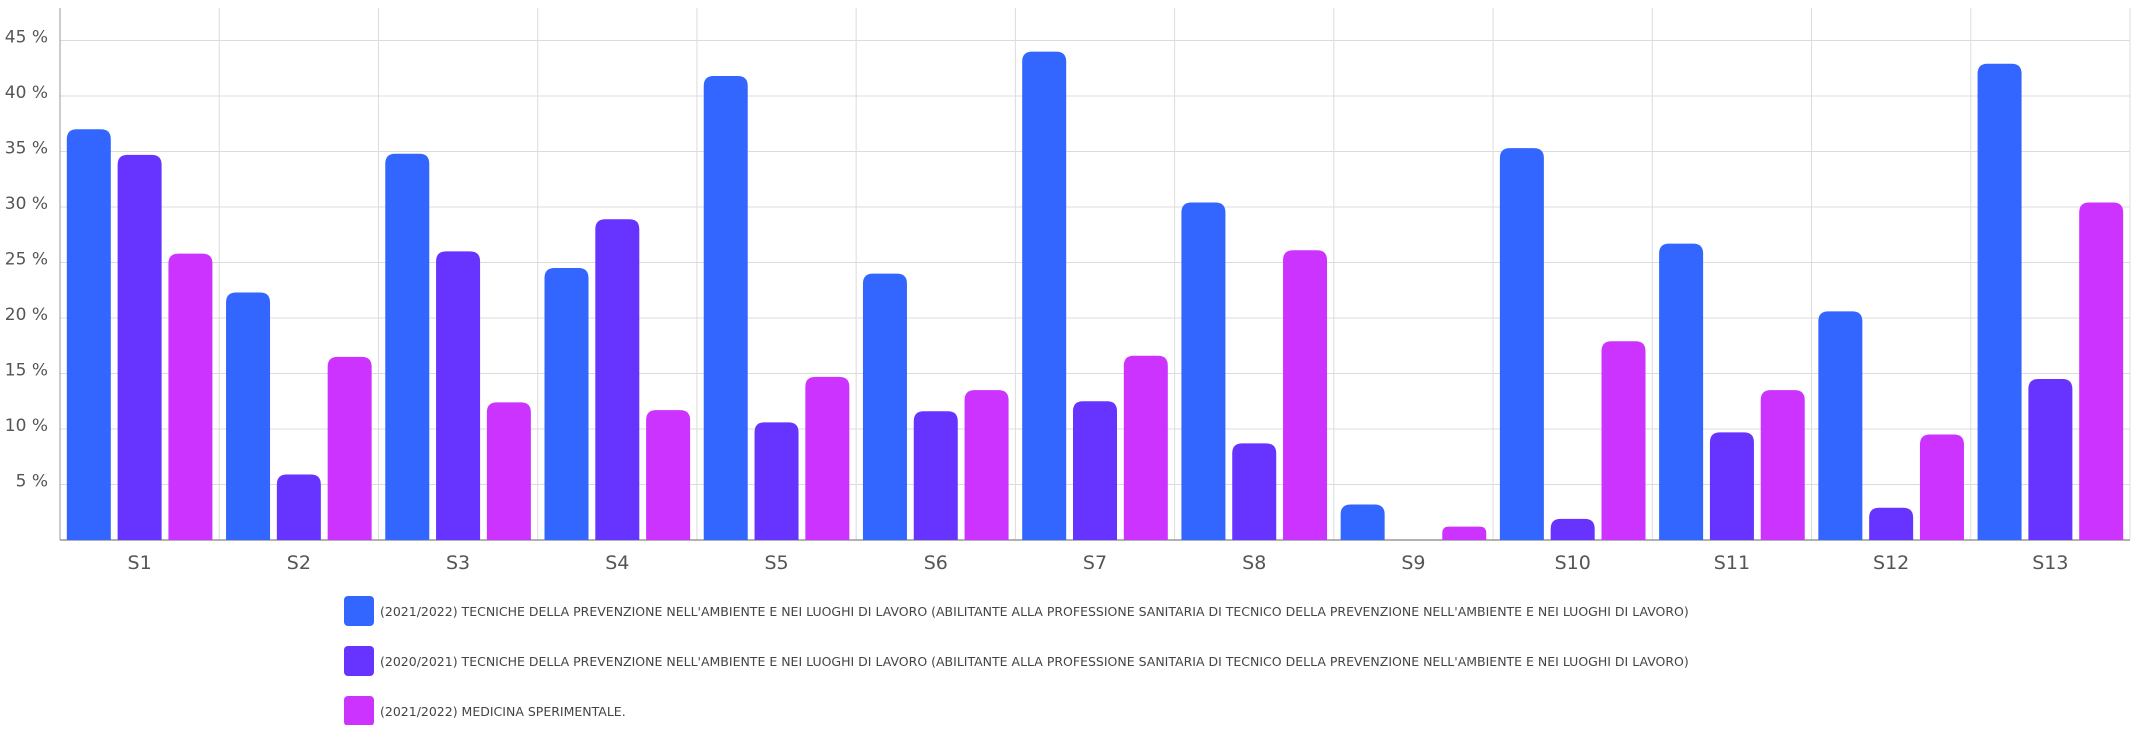 This screenshot has width=2136, height=729. What do you see at coordinates (617, 563) in the screenshot?
I see `x-tick-label: S4` at bounding box center [617, 563].